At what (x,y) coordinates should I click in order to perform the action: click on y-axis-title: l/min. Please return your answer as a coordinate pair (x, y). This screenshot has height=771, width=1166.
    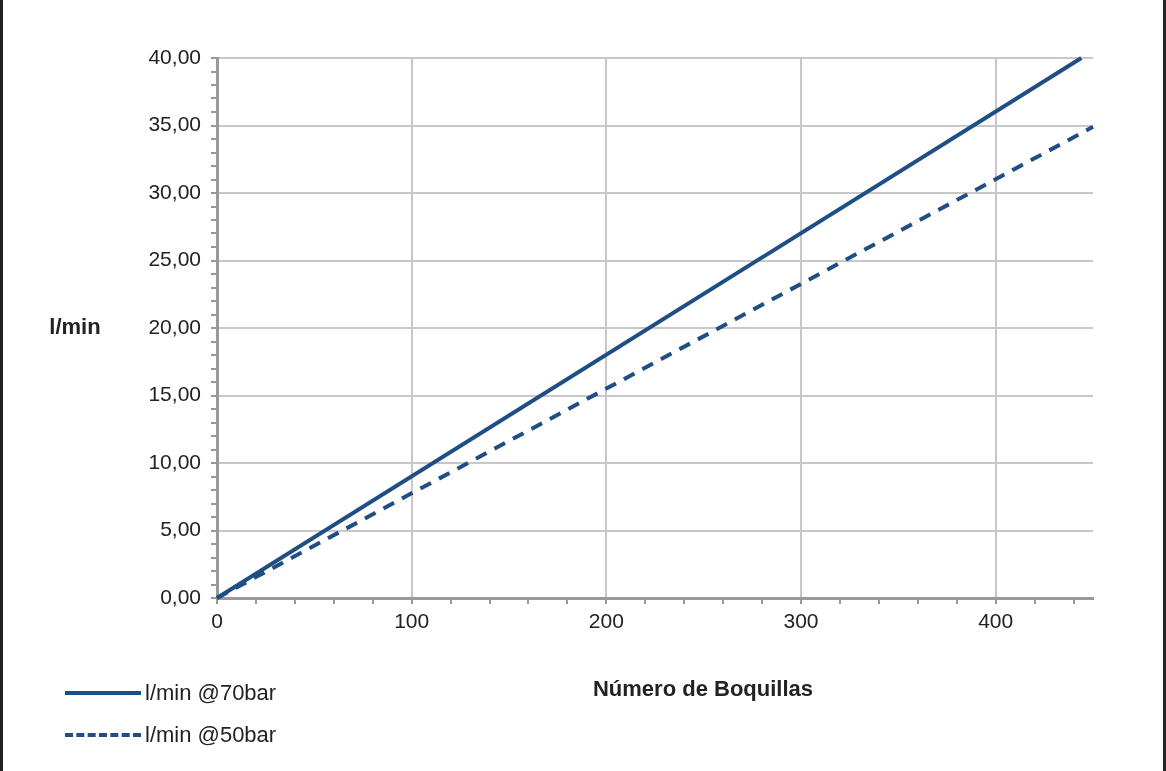
    Looking at the image, I should click on (75, 327).